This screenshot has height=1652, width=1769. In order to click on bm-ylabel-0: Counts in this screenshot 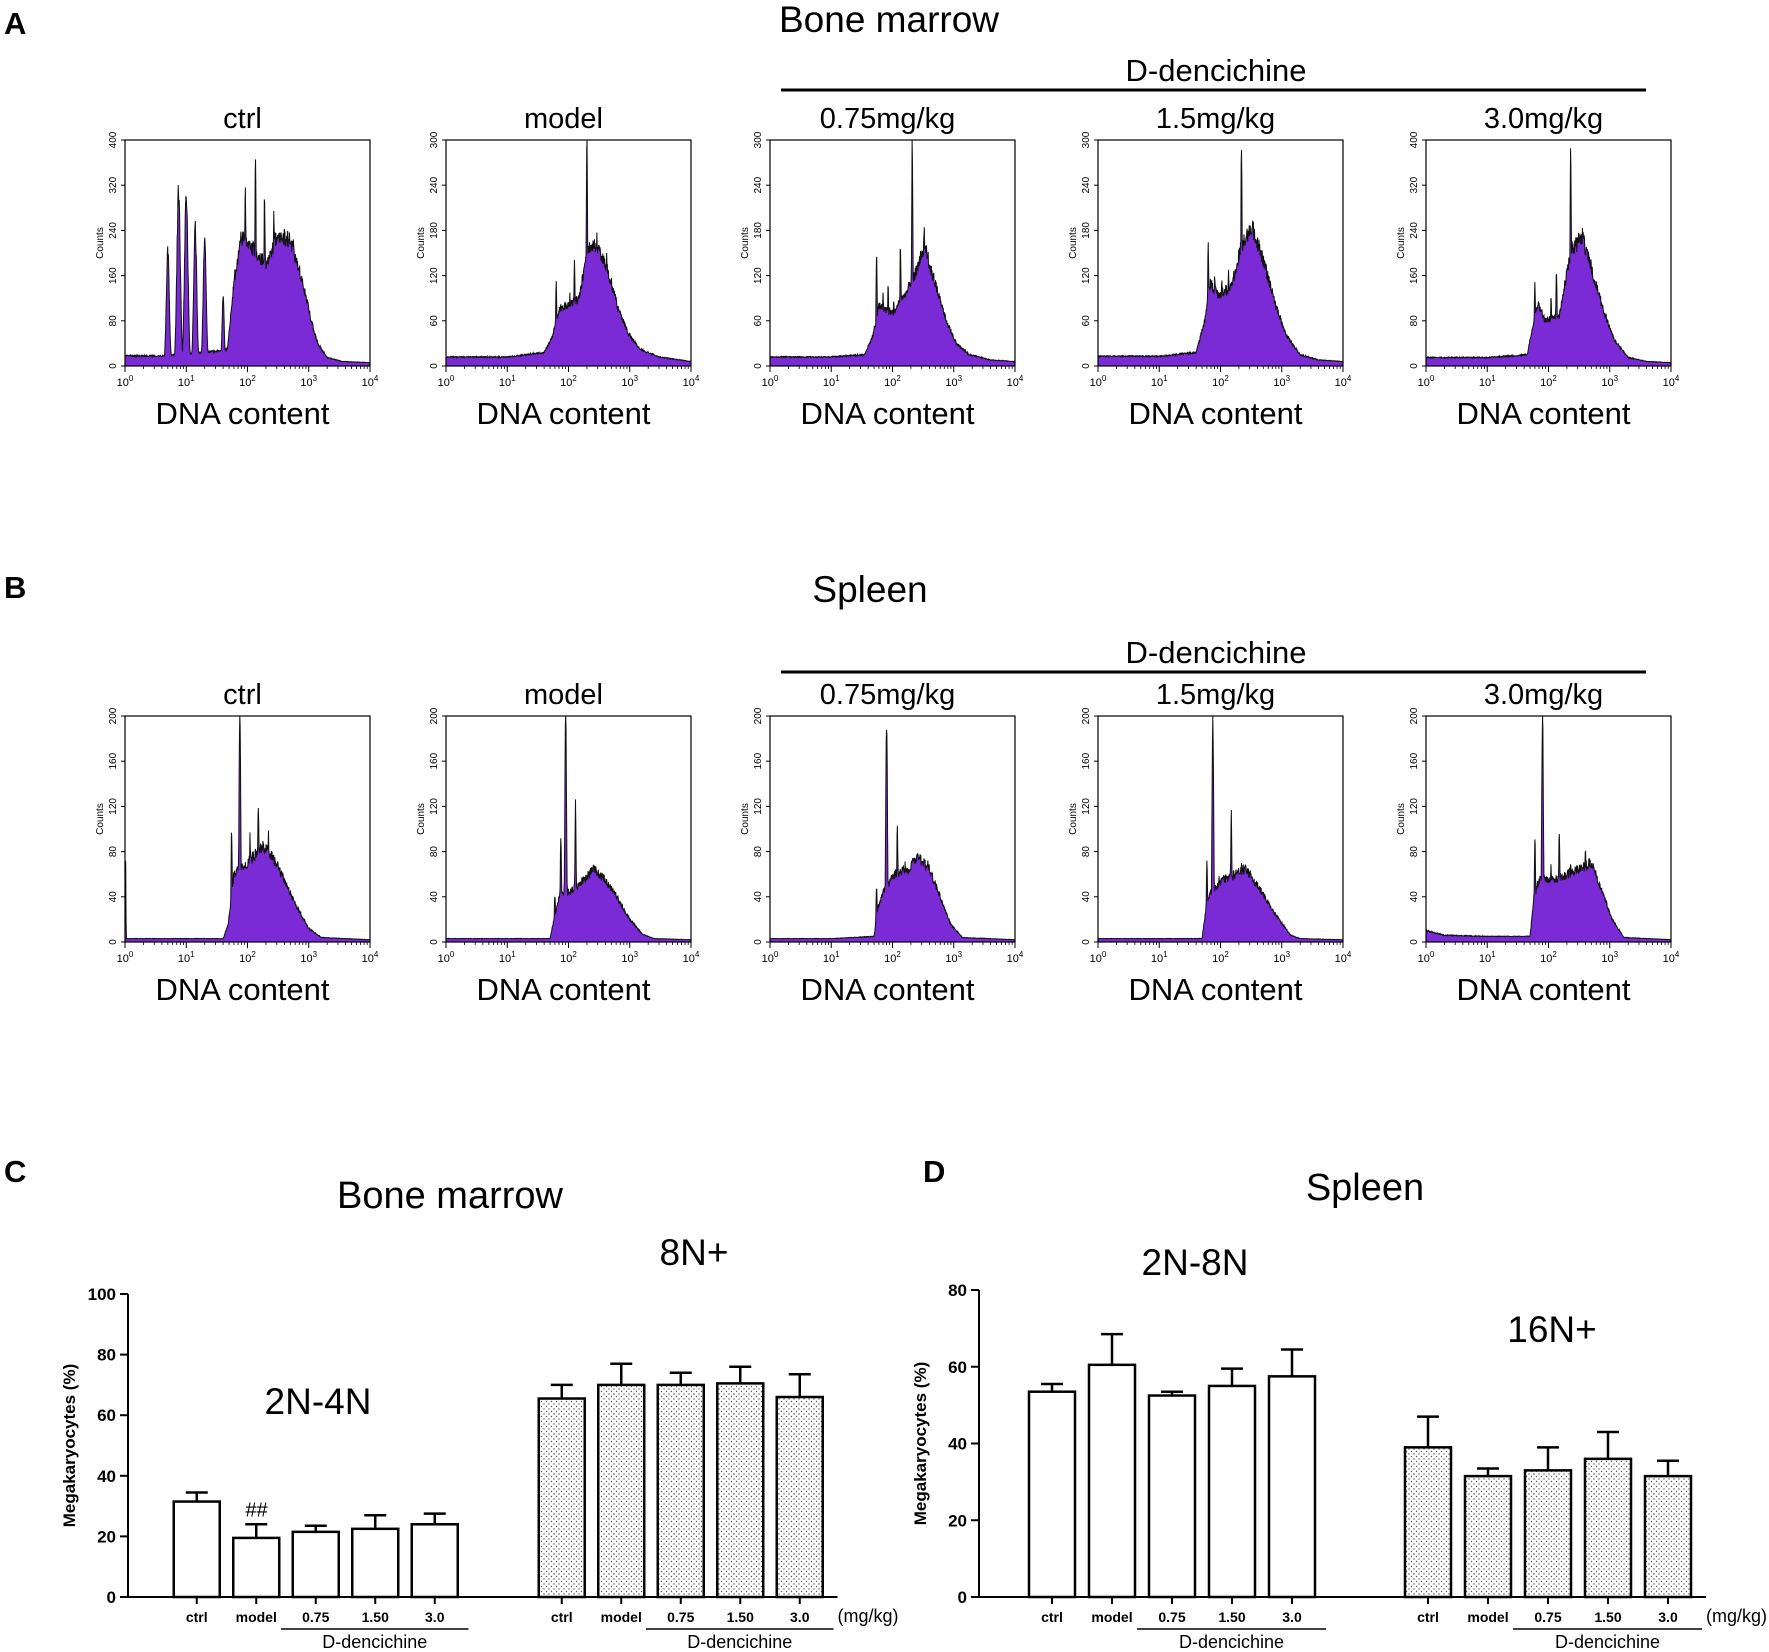, I will do `click(100, 243)`.